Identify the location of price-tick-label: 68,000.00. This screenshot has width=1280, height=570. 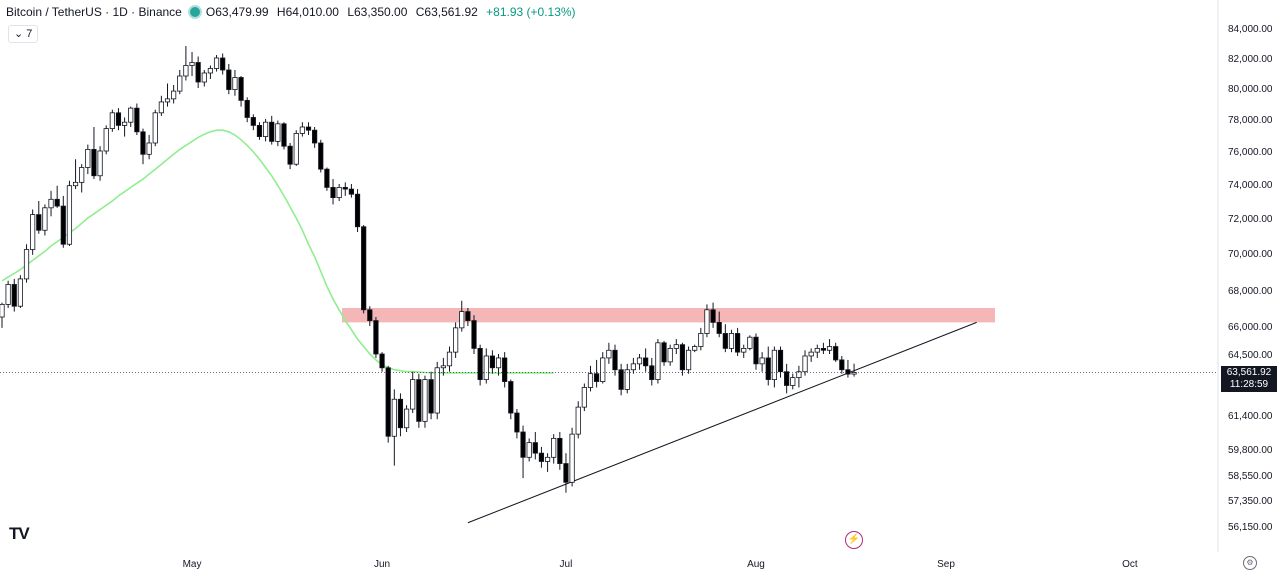
(1250, 291).